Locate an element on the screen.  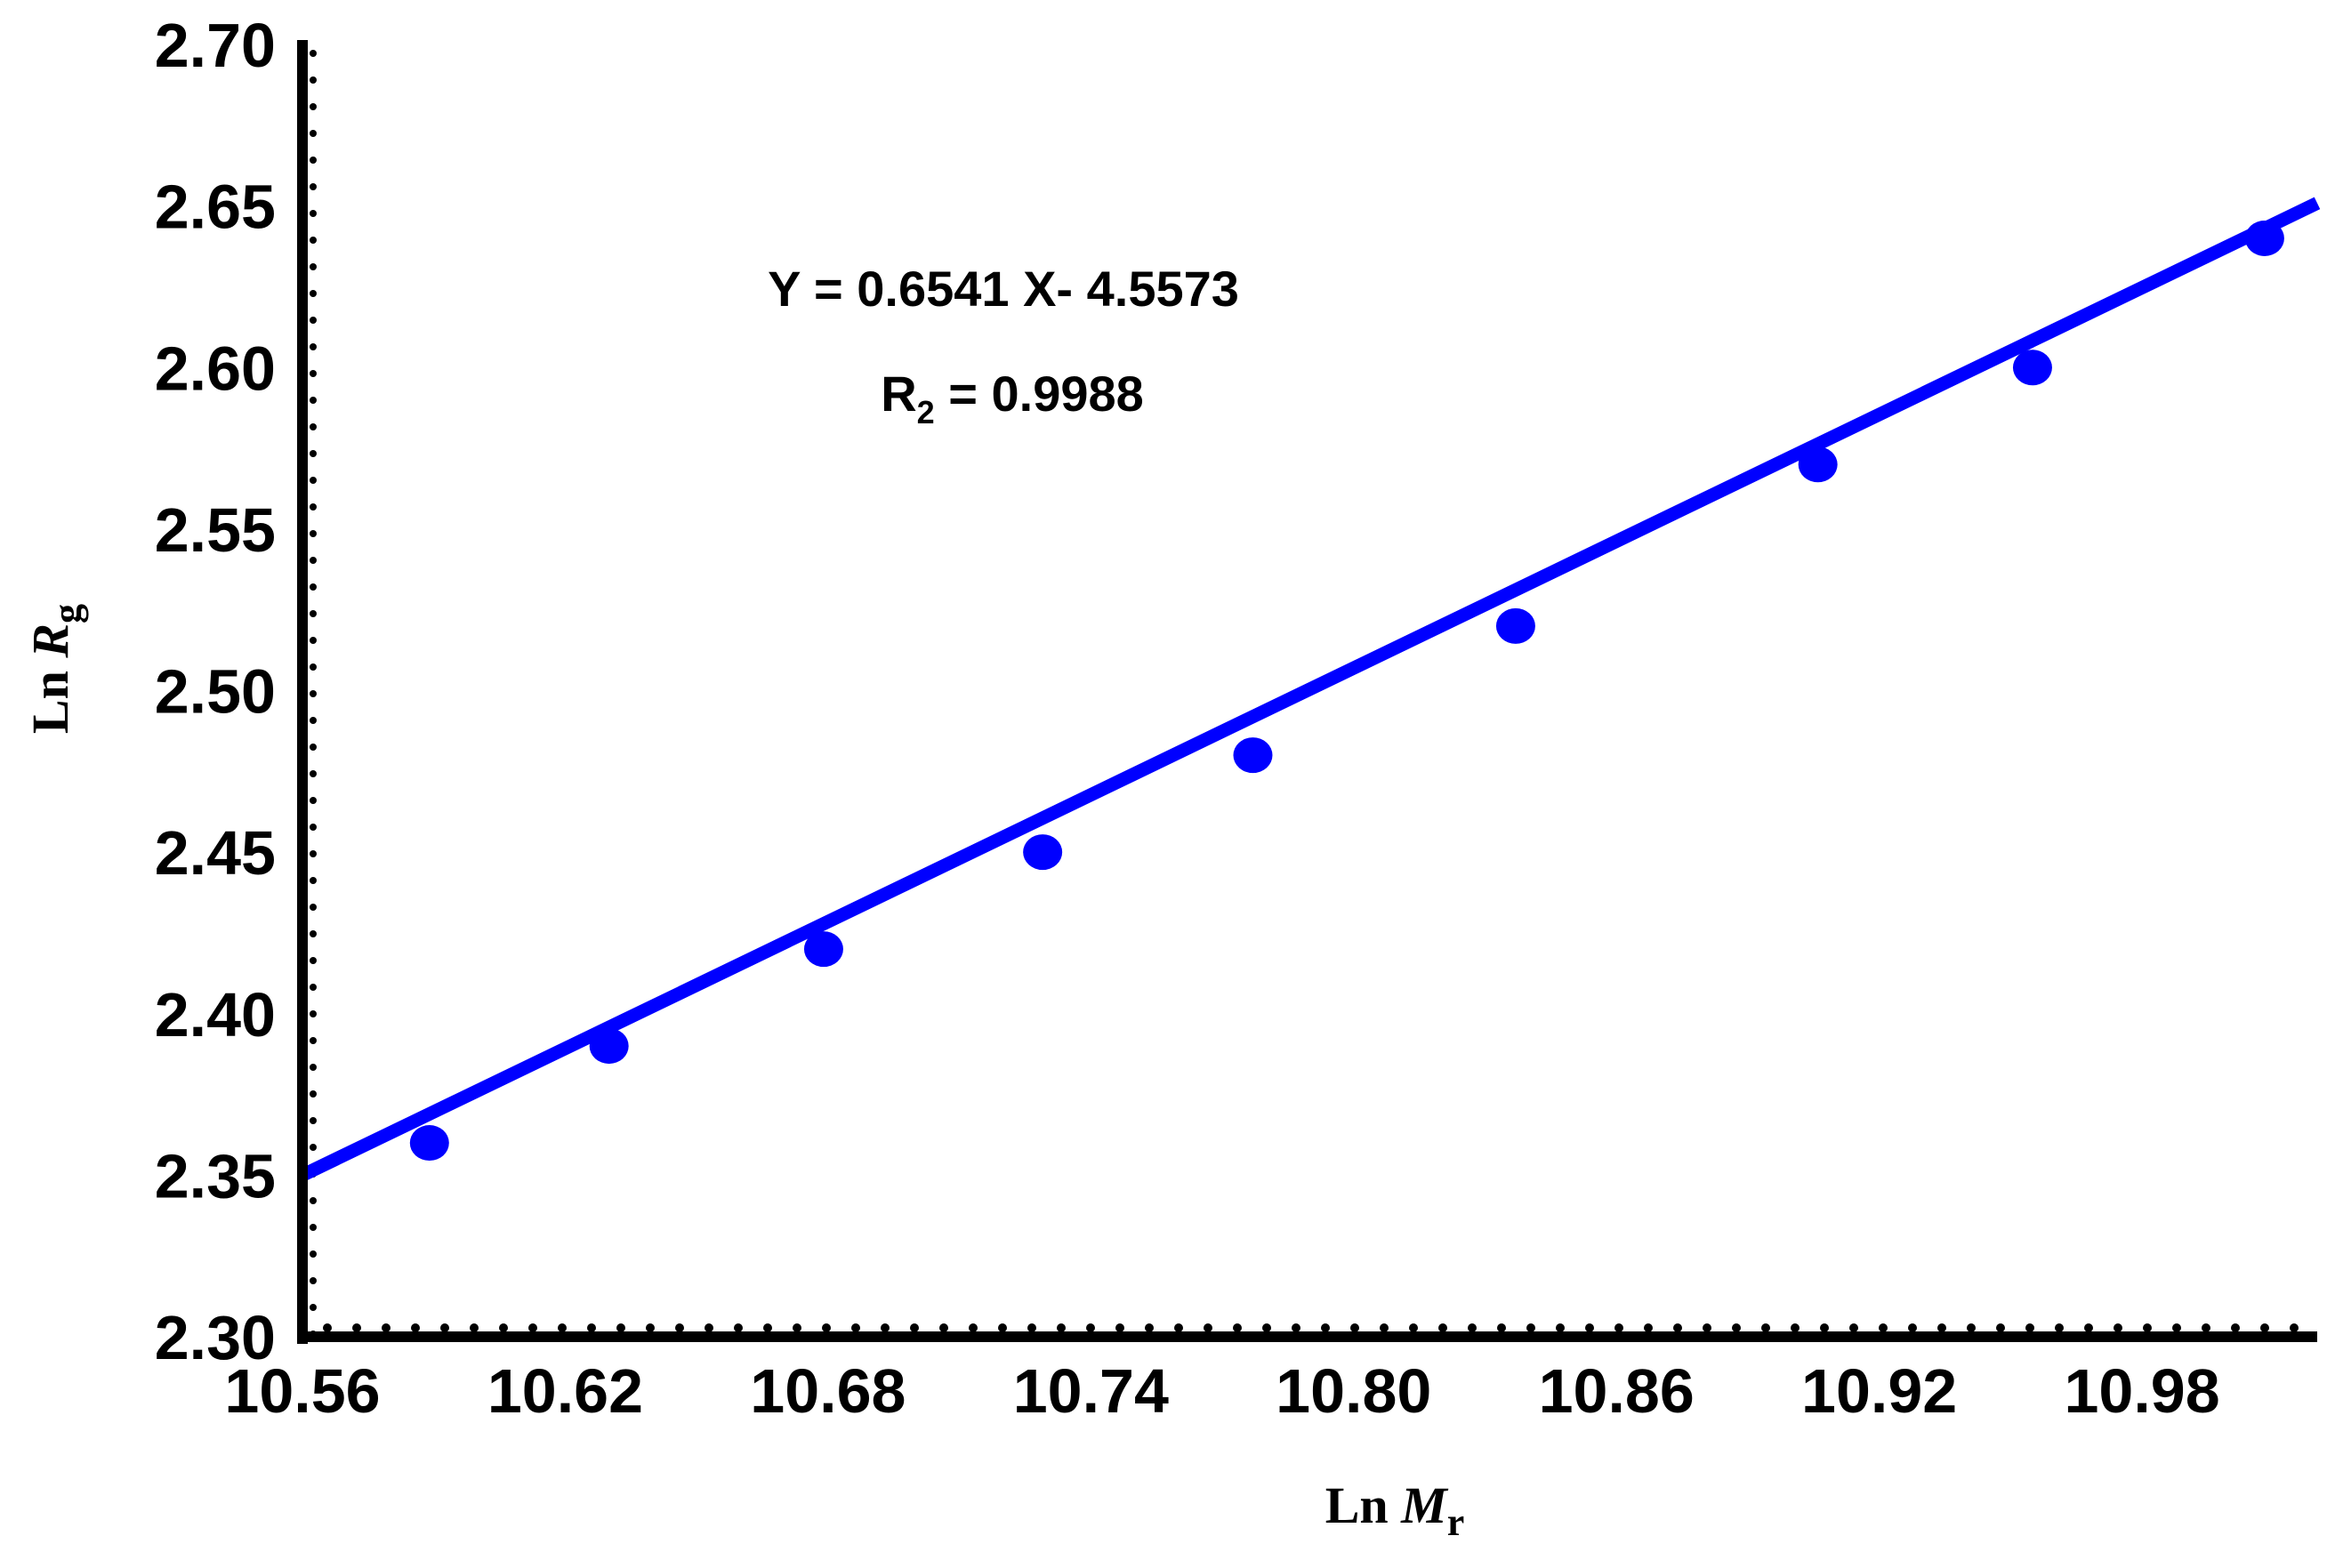
x-tick-label: 10.86 is located at coordinates (1617, 1391).